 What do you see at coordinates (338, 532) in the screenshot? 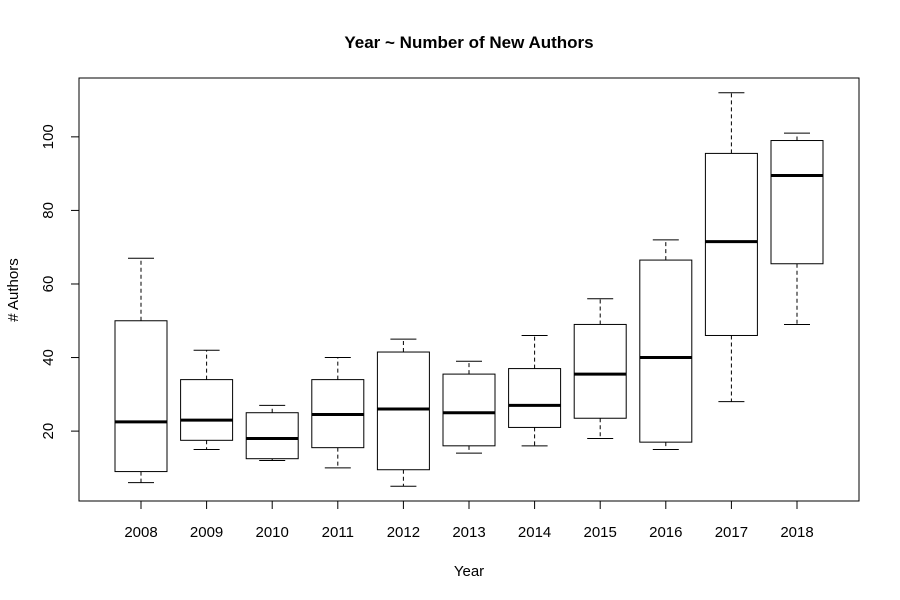
I see `x-tick-label: 2011` at bounding box center [338, 532].